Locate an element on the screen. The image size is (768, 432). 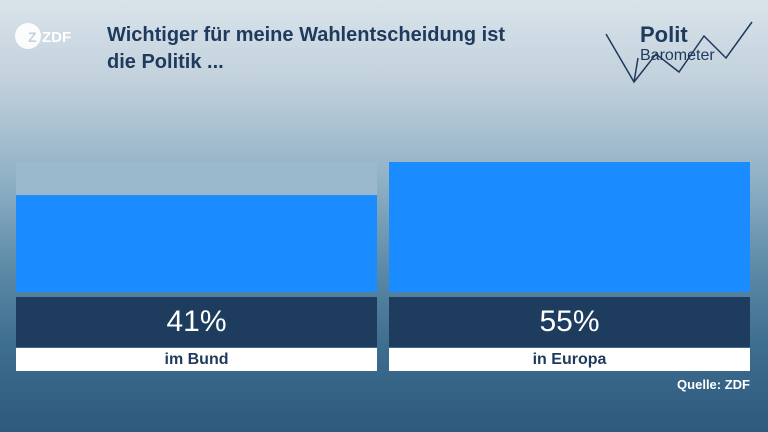
politbarometer-logo-graphic is located at coordinates (679, 52).